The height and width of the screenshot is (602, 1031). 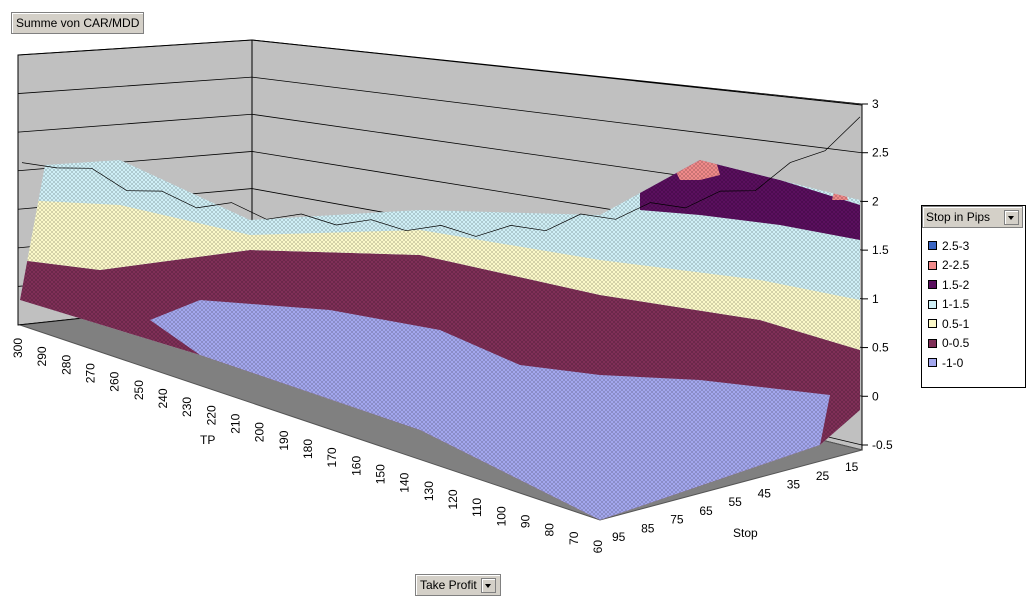 I want to click on legend-item: 0.5-1, so click(x=948, y=324).